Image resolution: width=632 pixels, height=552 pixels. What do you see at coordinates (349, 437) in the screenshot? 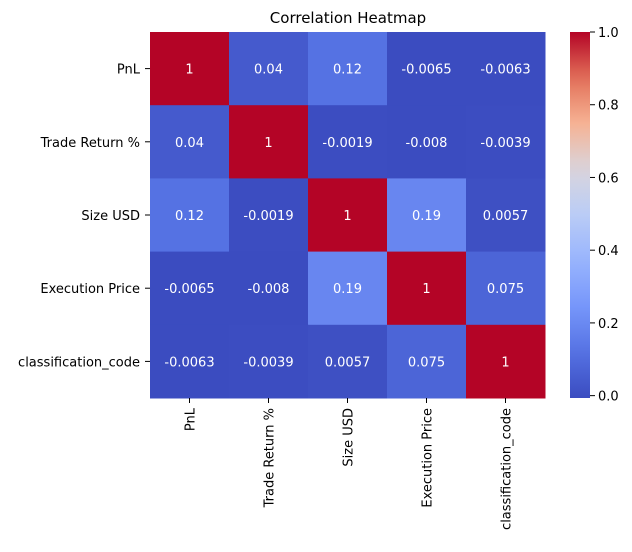
I see `x-axis-tick-label: Size USD` at bounding box center [349, 437].